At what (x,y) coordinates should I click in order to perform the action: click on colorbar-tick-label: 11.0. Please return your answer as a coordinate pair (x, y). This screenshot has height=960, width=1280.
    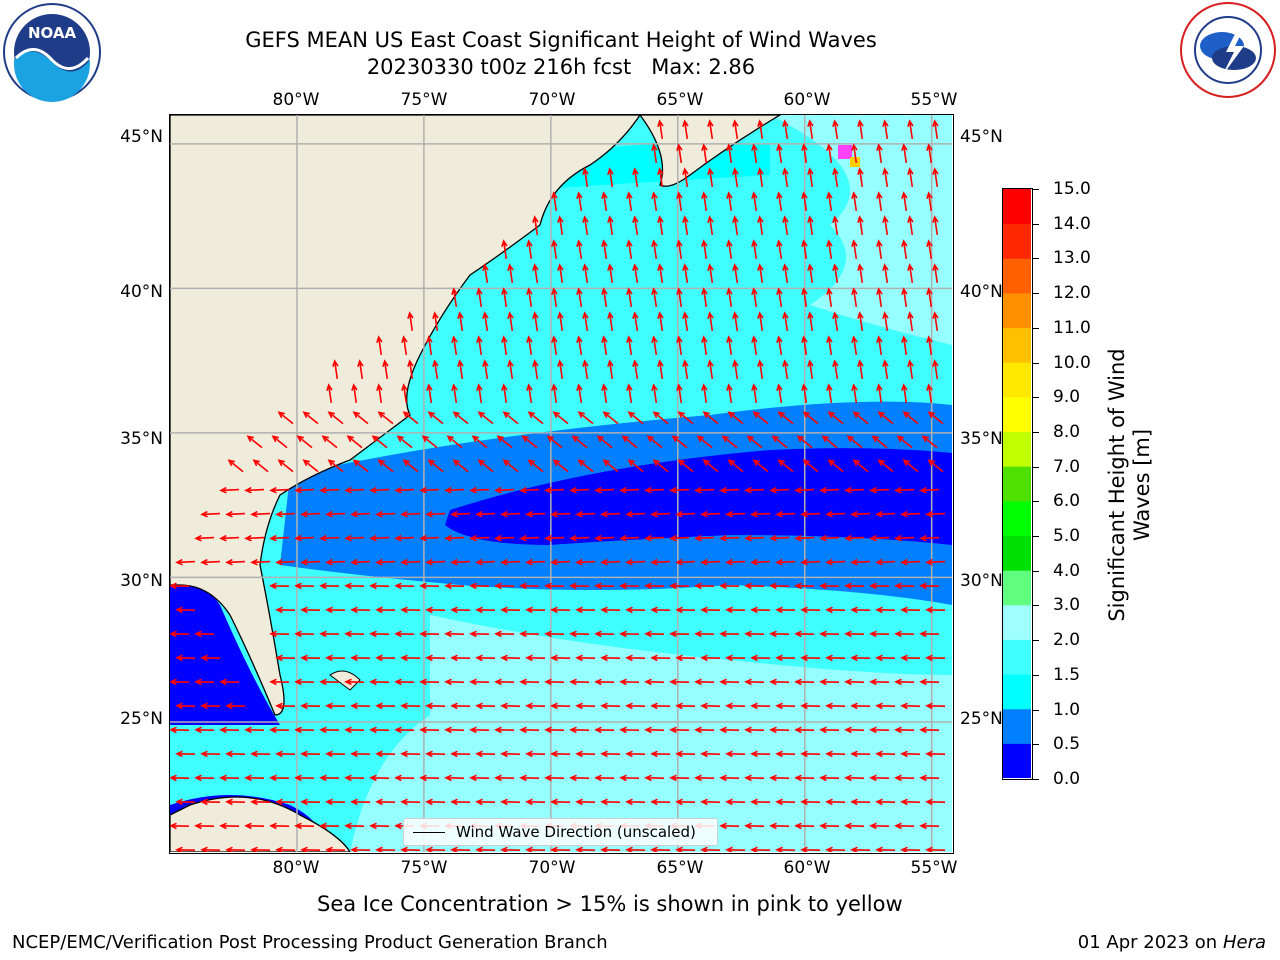
    Looking at the image, I should click on (1072, 327).